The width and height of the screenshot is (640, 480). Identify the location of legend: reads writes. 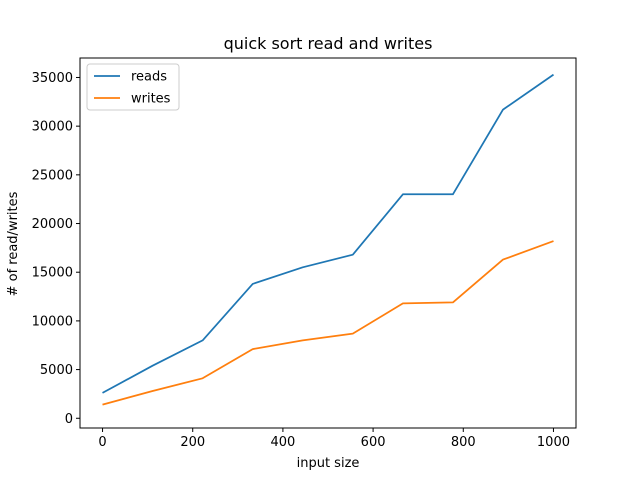
(133, 87).